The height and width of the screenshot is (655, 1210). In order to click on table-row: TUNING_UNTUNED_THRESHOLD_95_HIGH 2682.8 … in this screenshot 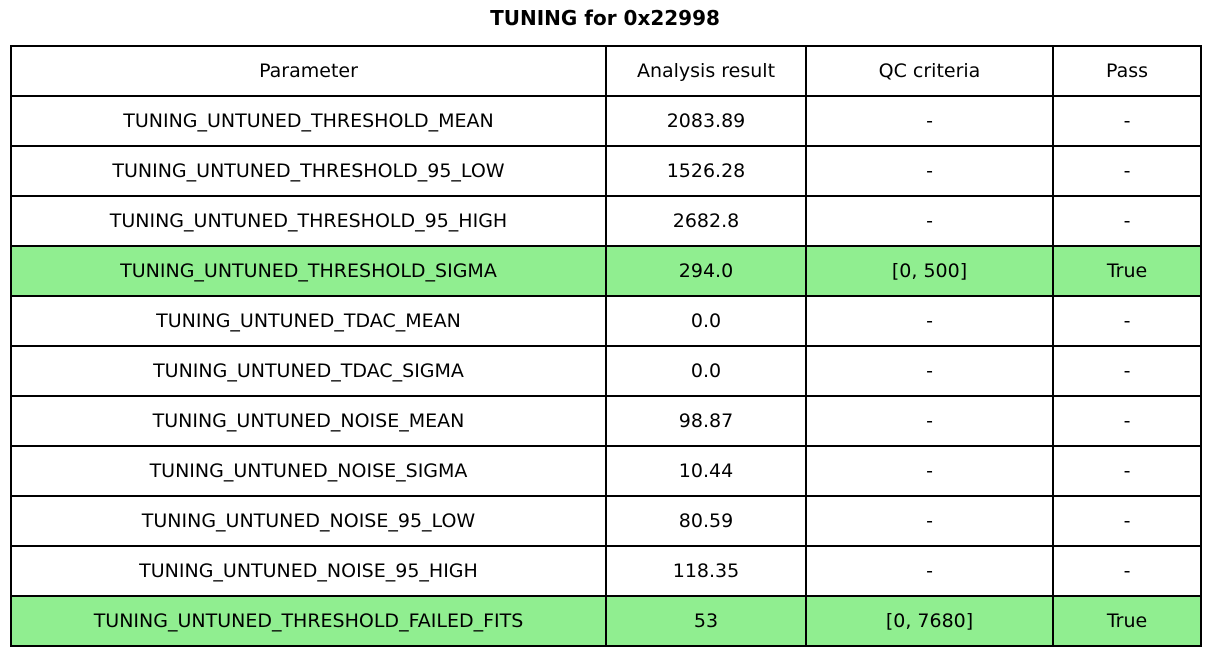, I will do `click(606, 221)`.